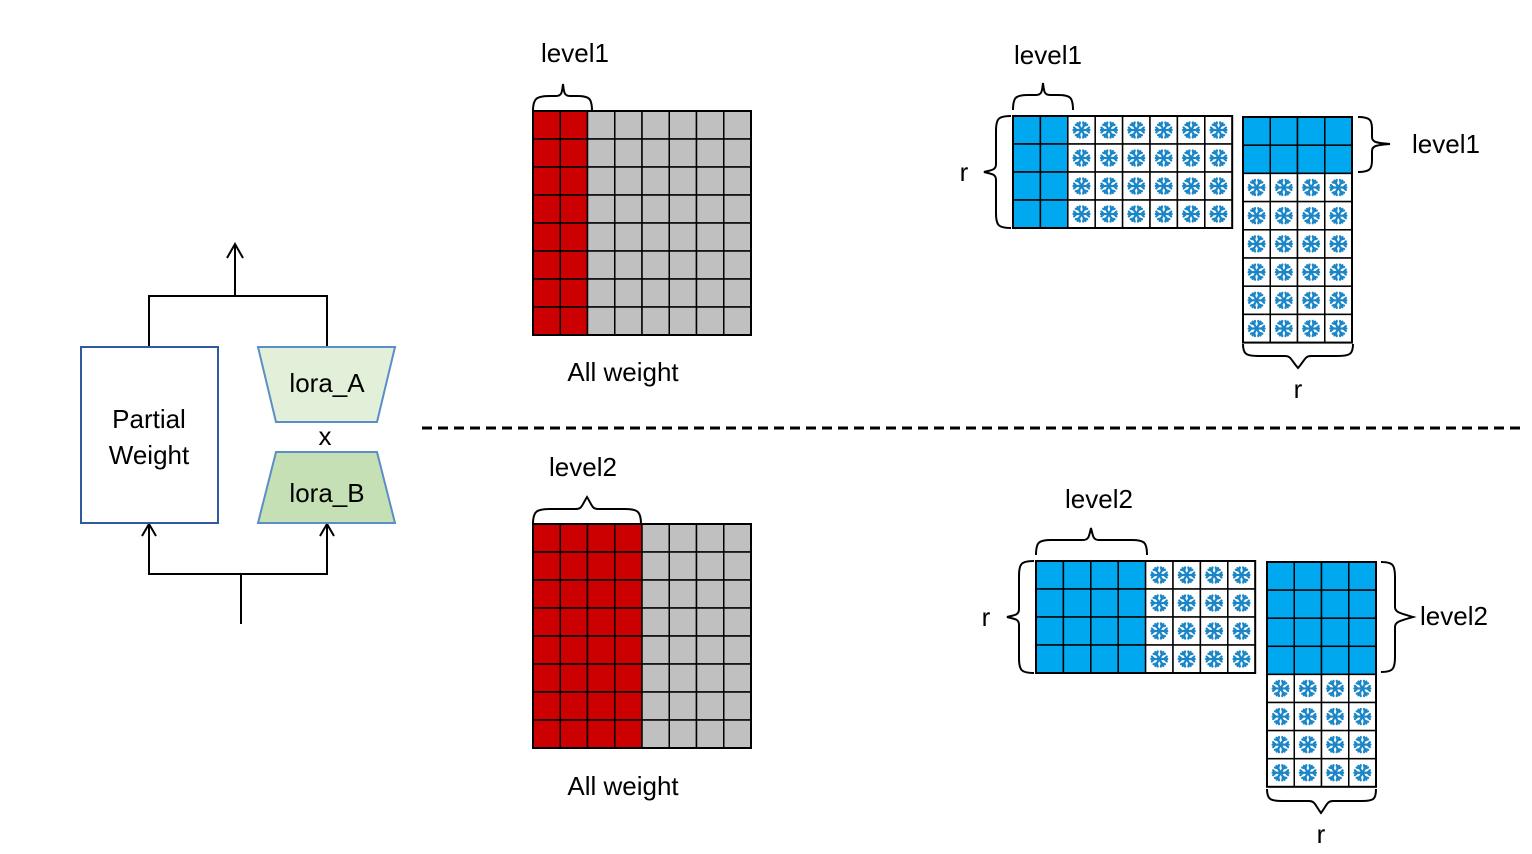  I want to click on lora-a-side-label-level1: r, so click(964, 172).